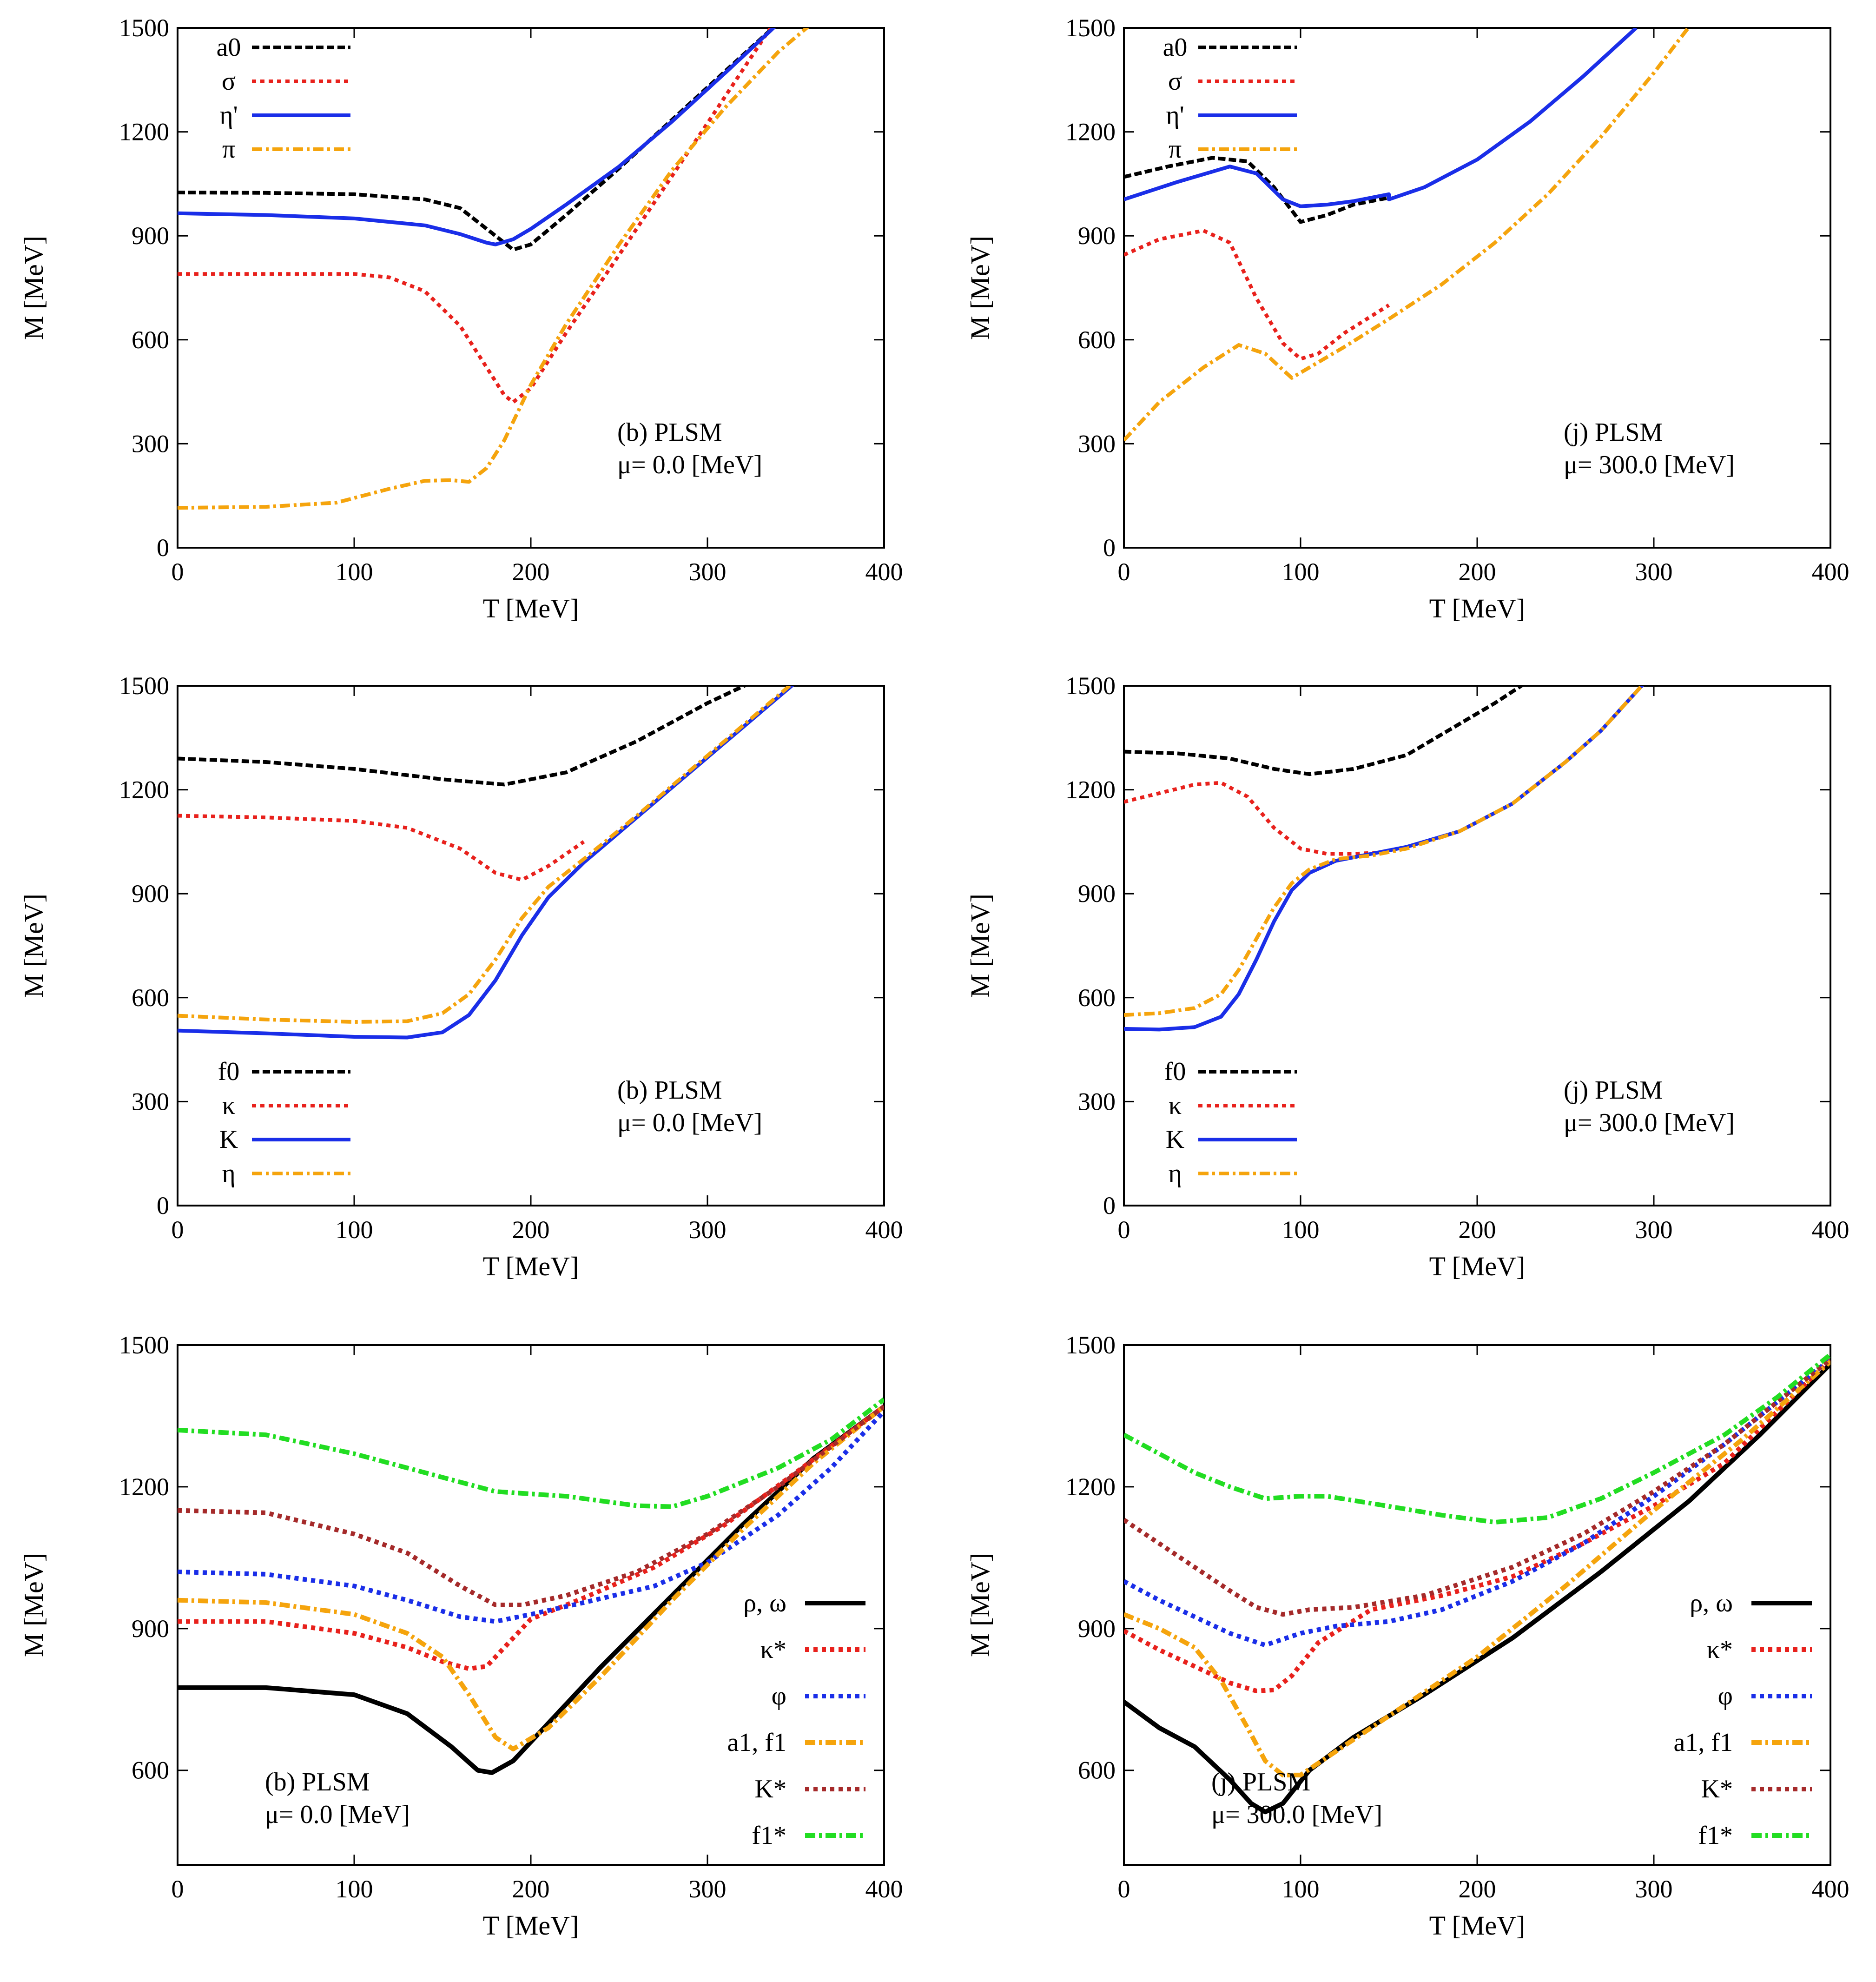 The width and height of the screenshot is (1876, 1982). What do you see at coordinates (228, 1139) in the screenshot?
I see `legend-label-3: K` at bounding box center [228, 1139].